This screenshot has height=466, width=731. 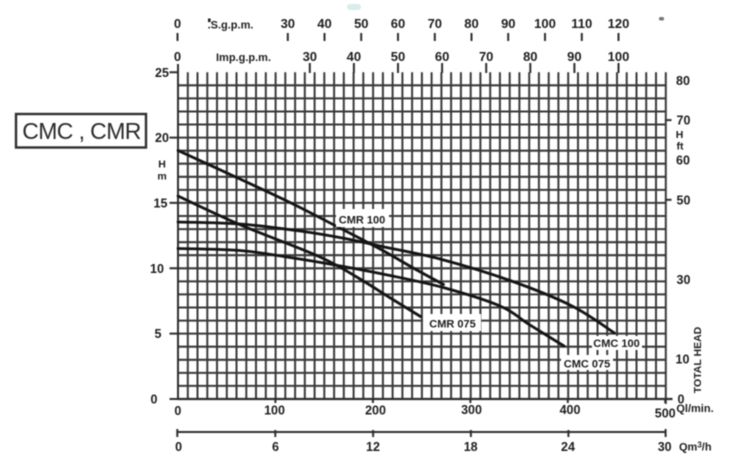 What do you see at coordinates (694, 409) in the screenshot?
I see `svg-text: Ql/min.` at bounding box center [694, 409].